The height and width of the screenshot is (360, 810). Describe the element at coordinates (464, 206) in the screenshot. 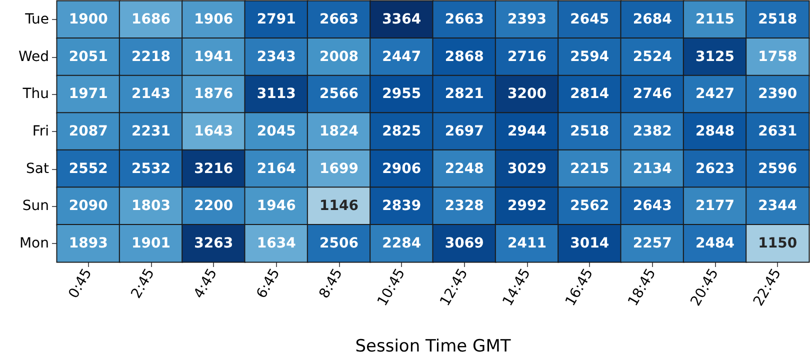

I see `data-label: 2328` at that location.